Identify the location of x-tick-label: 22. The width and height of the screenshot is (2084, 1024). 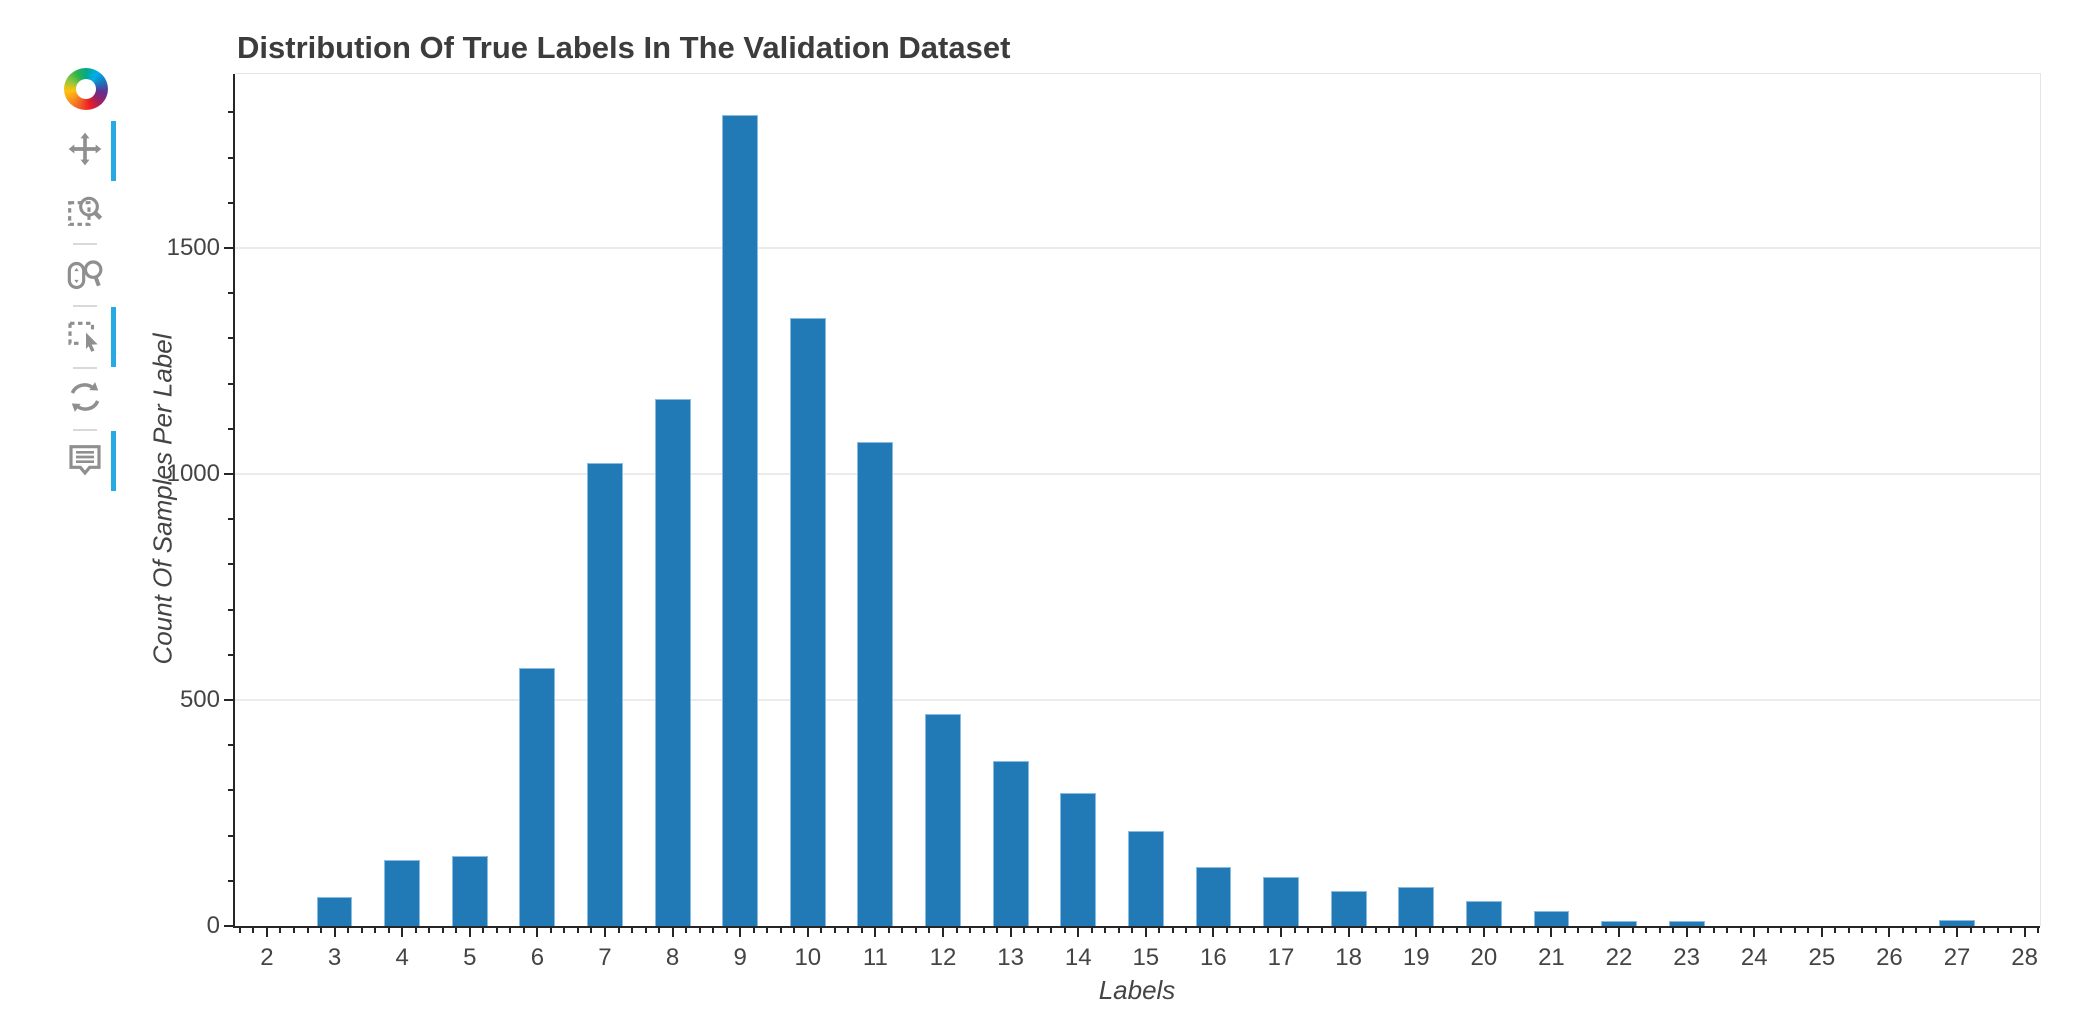
(1619, 957).